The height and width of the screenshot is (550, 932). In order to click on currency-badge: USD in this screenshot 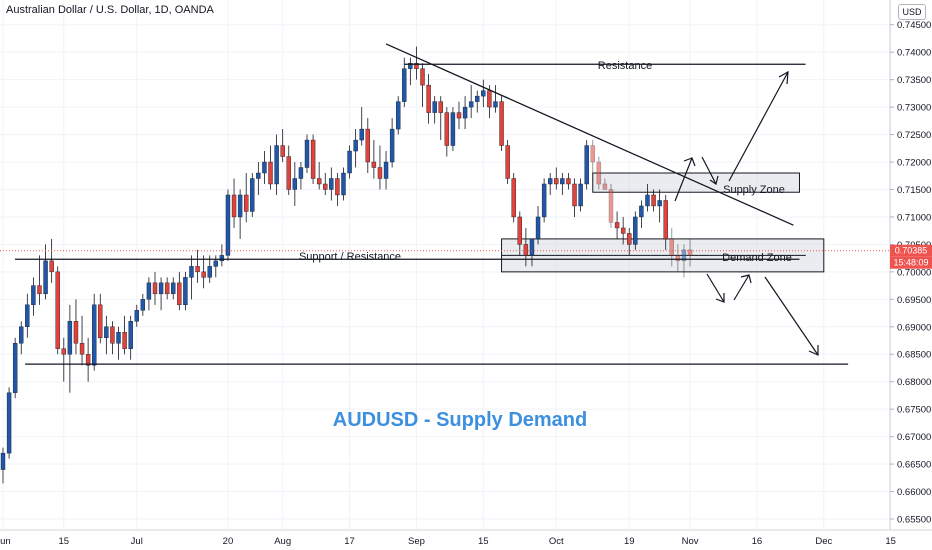, I will do `click(912, 12)`.